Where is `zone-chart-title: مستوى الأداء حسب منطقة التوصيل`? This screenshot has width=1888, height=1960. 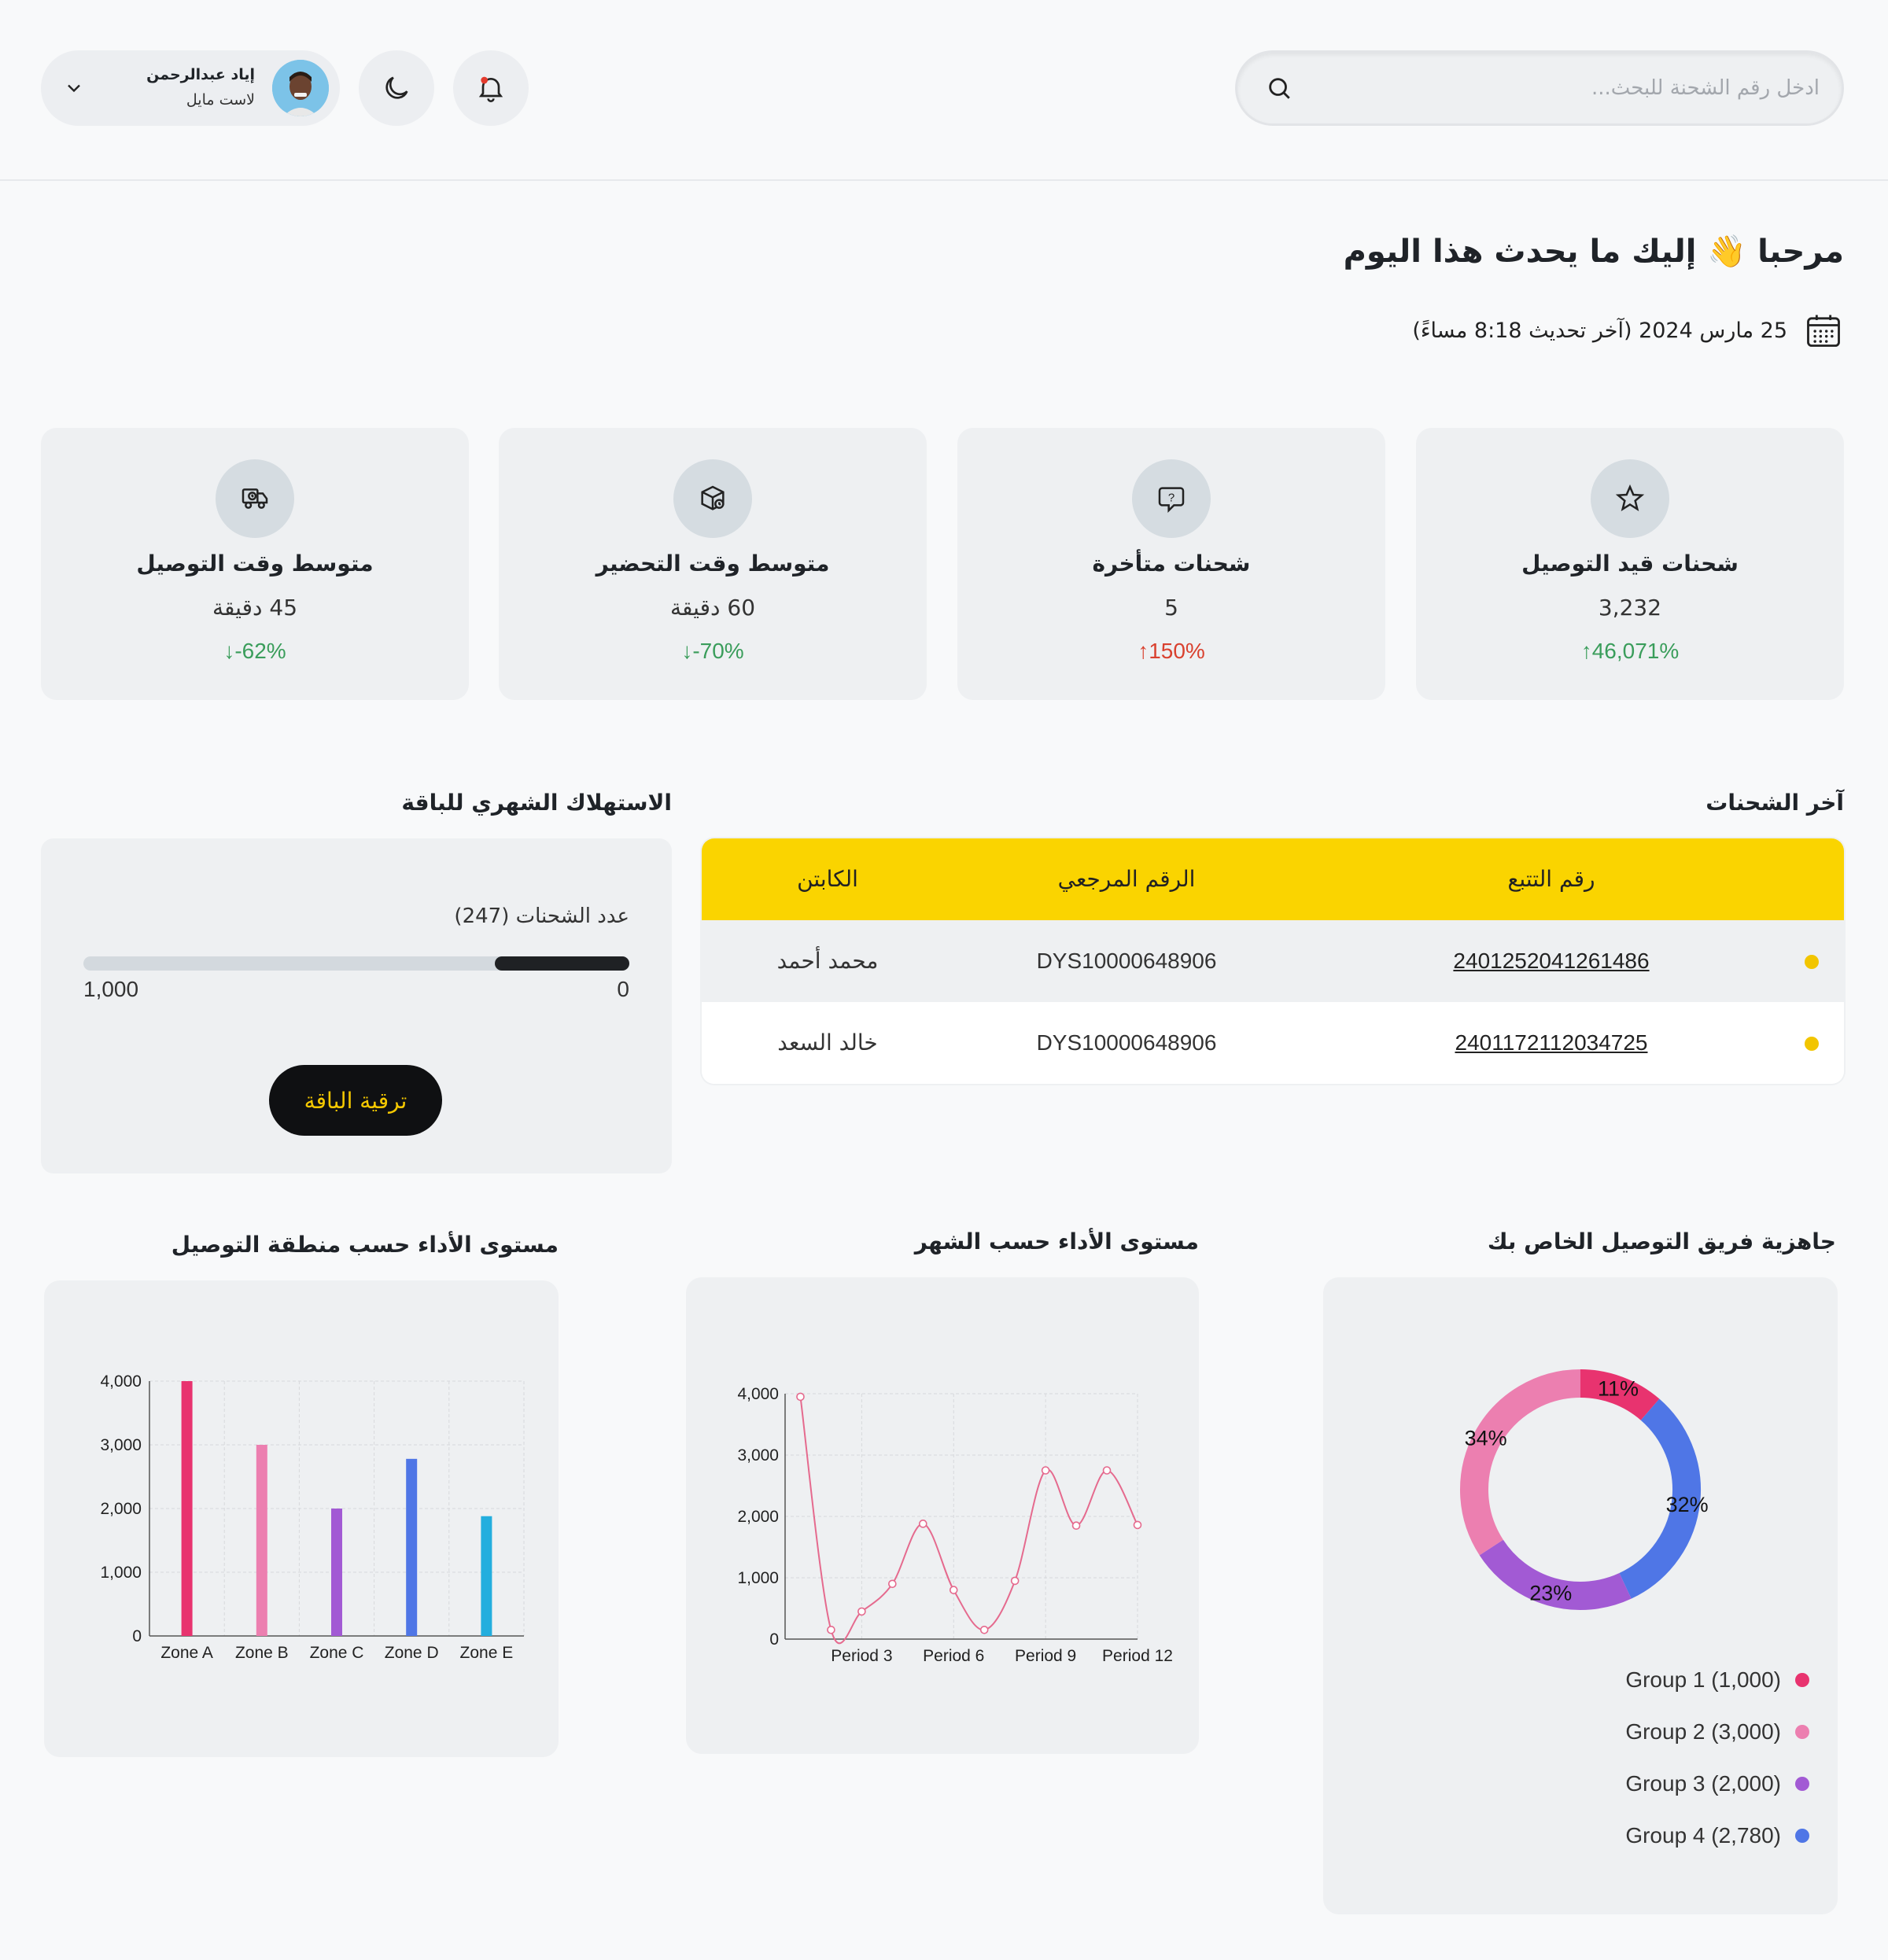 zone-chart-title: مستوى الأداء حسب منطقة التوصيل is located at coordinates (365, 1245).